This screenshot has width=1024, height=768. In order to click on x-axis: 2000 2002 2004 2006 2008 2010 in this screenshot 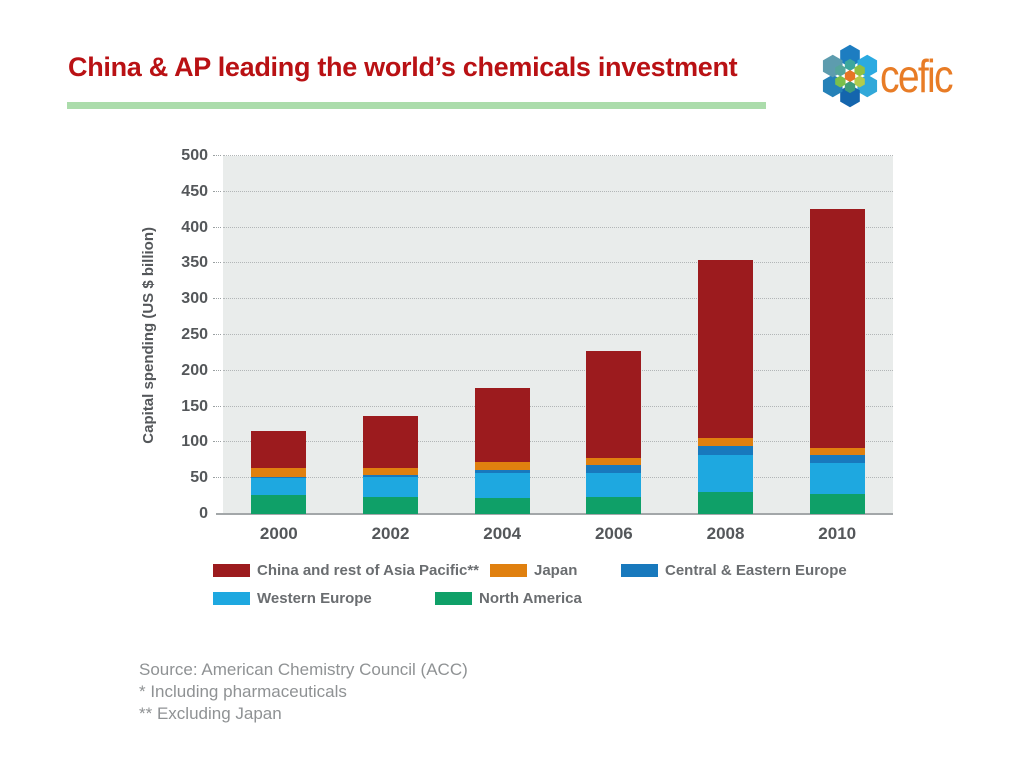, I will do `click(558, 534)`.